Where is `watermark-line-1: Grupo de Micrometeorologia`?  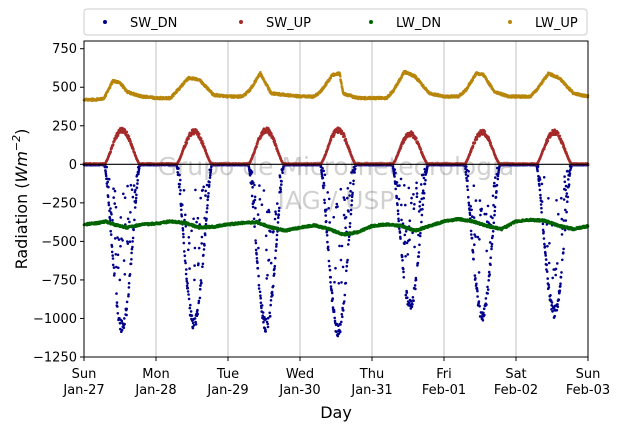 watermark-line-1: Grupo de Micrometeorologia is located at coordinates (336, 166).